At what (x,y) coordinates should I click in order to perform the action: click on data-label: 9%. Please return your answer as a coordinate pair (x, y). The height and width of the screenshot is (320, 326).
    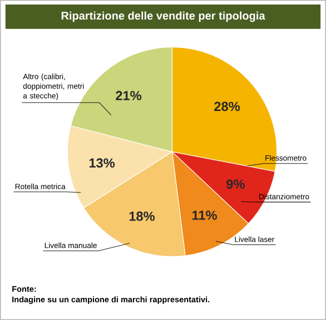
    Looking at the image, I should click on (235, 184).